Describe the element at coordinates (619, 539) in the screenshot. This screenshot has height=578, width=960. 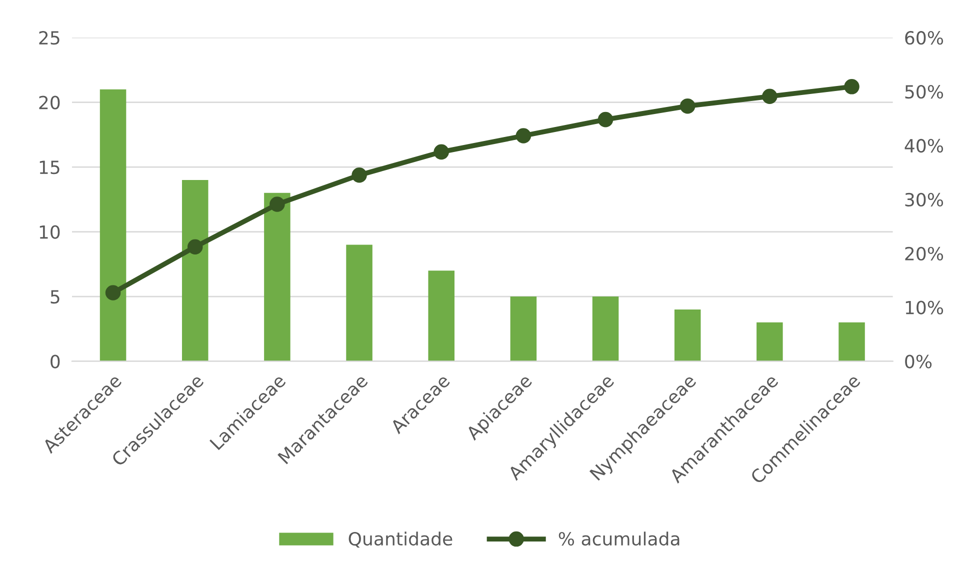
I see `legend-label: % acumulada` at that location.